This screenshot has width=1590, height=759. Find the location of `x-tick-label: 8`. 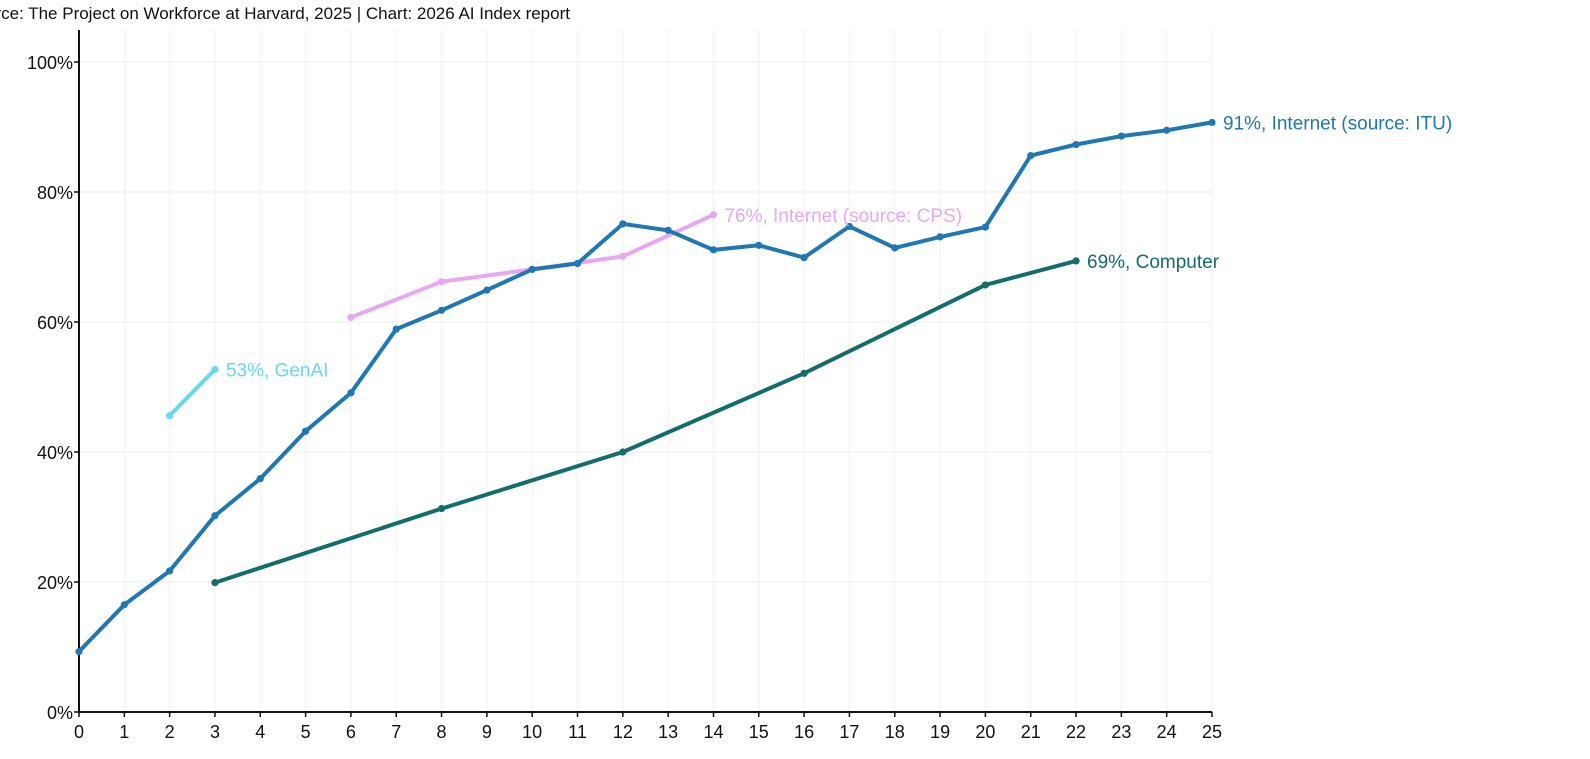

x-tick-label: 8 is located at coordinates (442, 732).